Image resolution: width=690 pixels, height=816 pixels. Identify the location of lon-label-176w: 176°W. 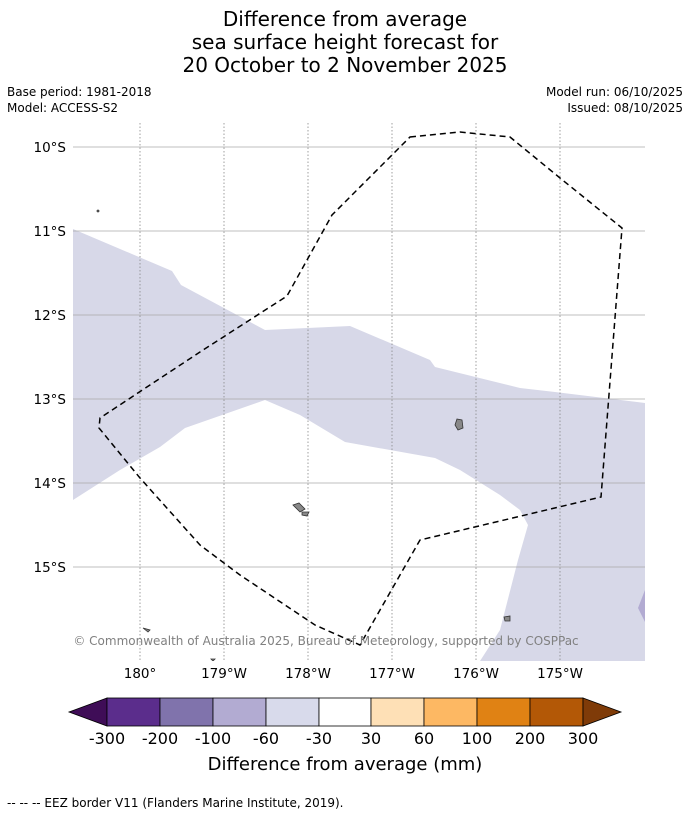
(476, 674).